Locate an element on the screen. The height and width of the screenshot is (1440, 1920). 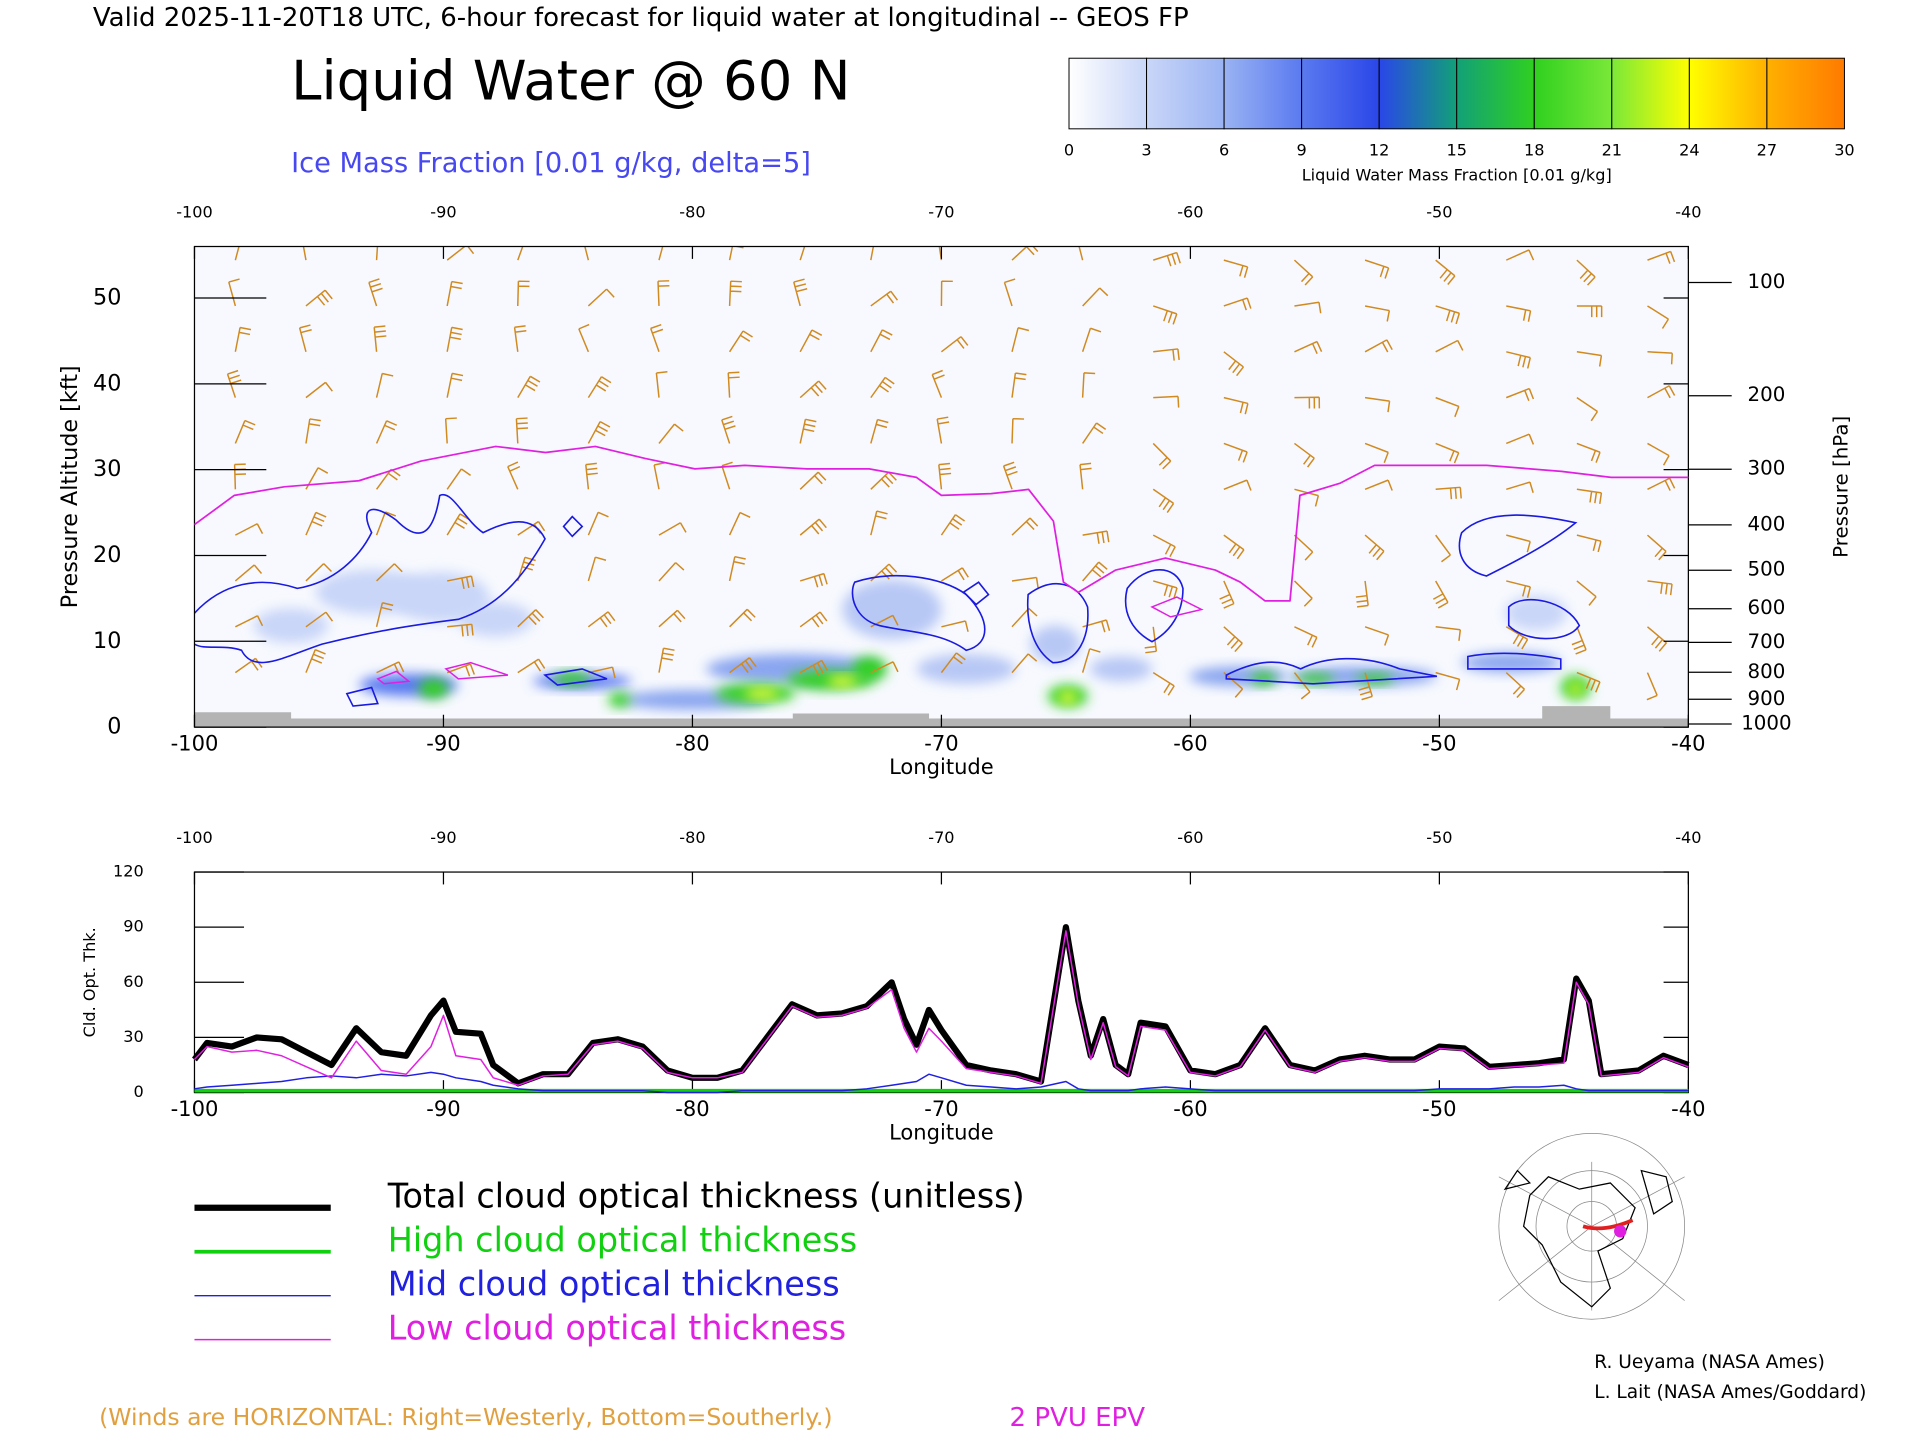
colorbar-tick-label: 18 is located at coordinates (1534, 150).